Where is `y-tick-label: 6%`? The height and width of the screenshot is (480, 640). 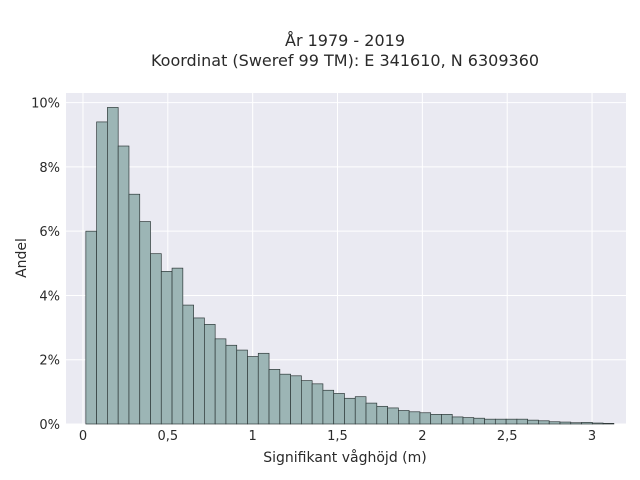 y-tick-label: 6% is located at coordinates (49, 232).